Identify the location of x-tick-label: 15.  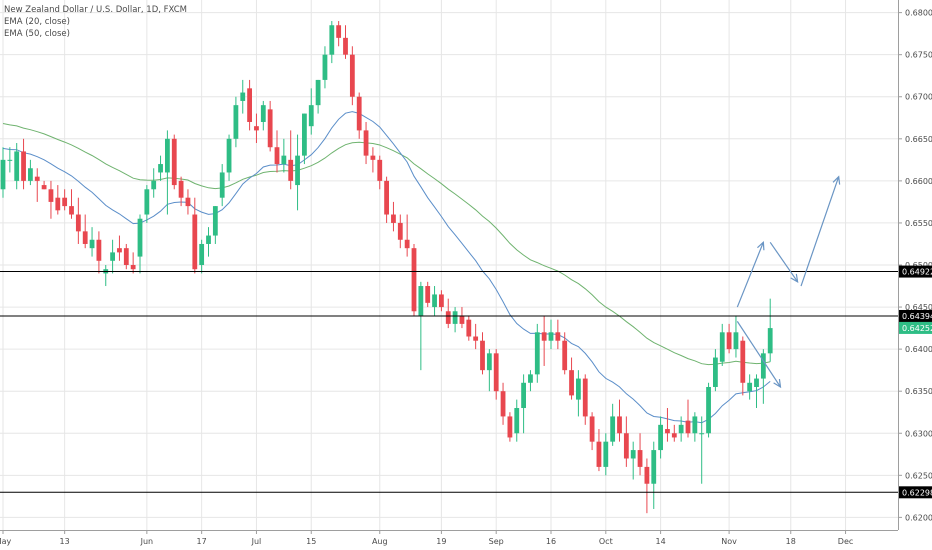
(311, 541).